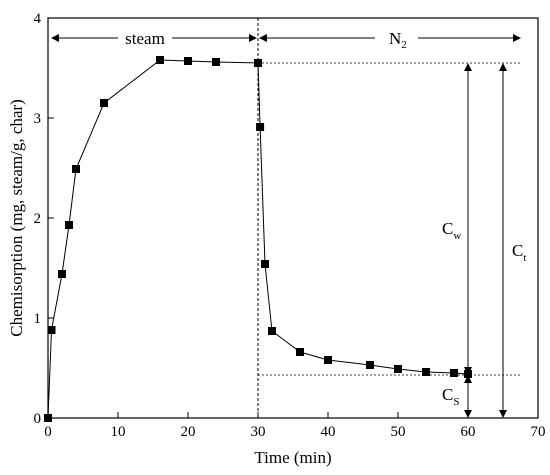  Describe the element at coordinates (145, 38) in the screenshot. I see `steam-label: steam` at that location.